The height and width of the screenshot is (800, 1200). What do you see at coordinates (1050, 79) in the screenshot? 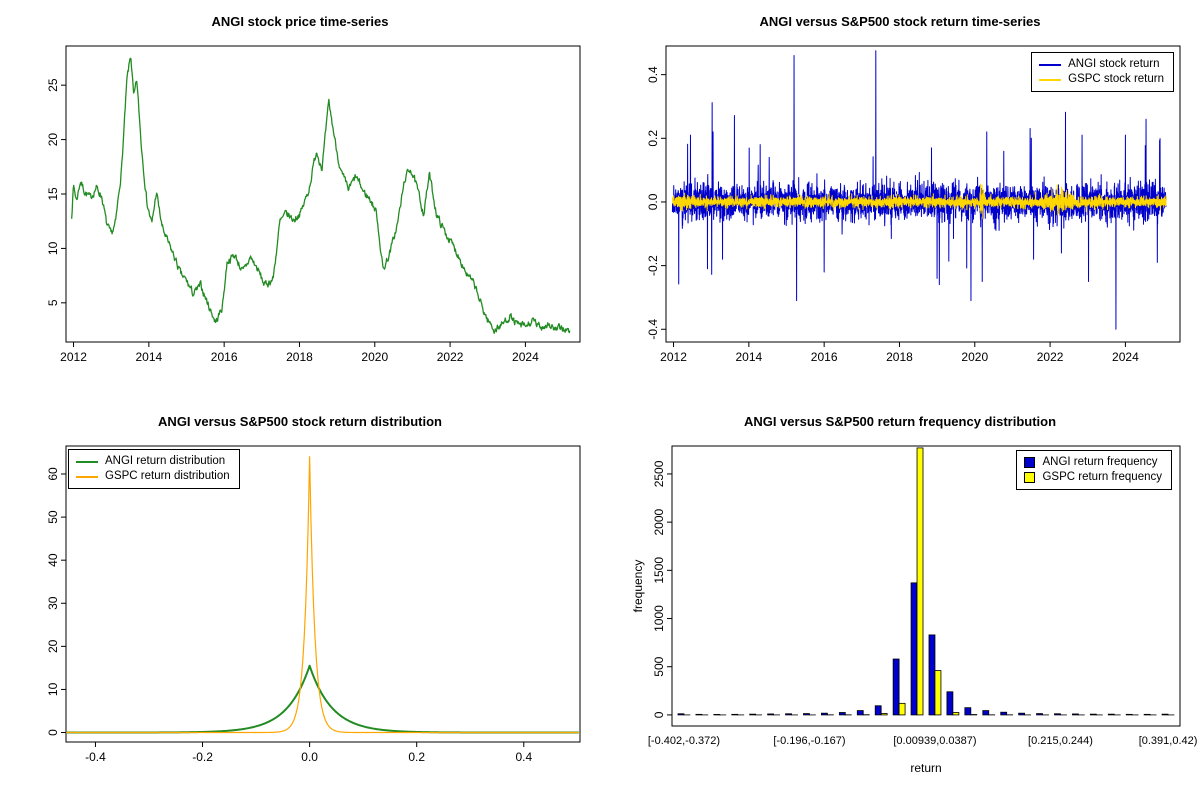
I see `gspc-return-line-swatch` at bounding box center [1050, 79].